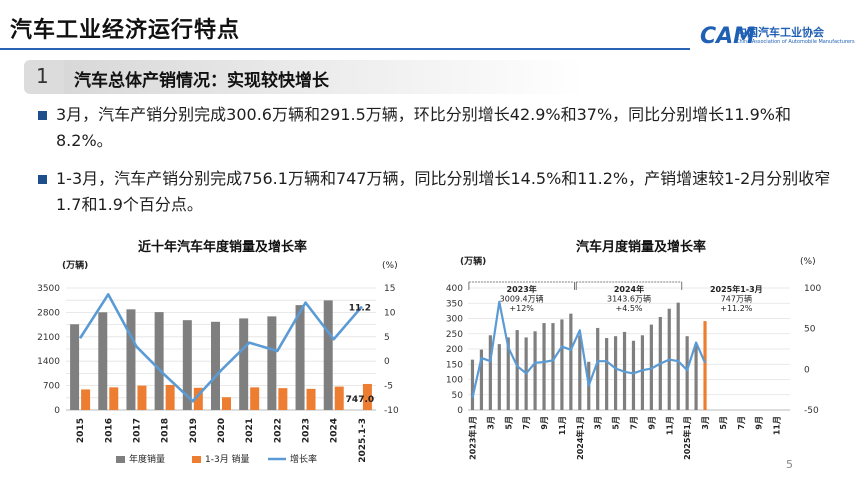 The image size is (866, 492). I want to click on period-annotation: 3143.6万辆, so click(629, 299).